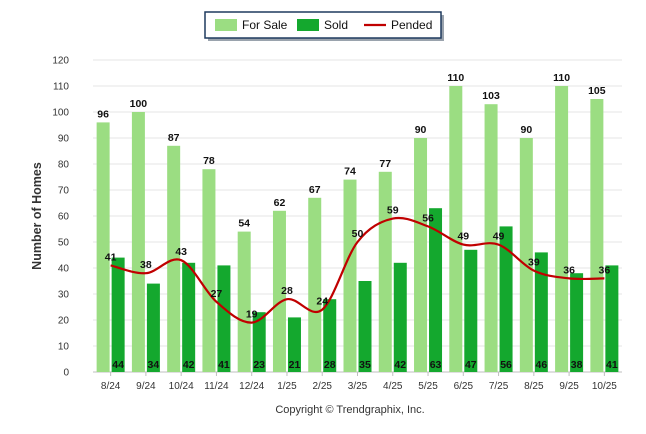 This screenshot has height=434, width=646. Describe the element at coordinates (224, 365) in the screenshot. I see `label-sold-3: 41` at that location.